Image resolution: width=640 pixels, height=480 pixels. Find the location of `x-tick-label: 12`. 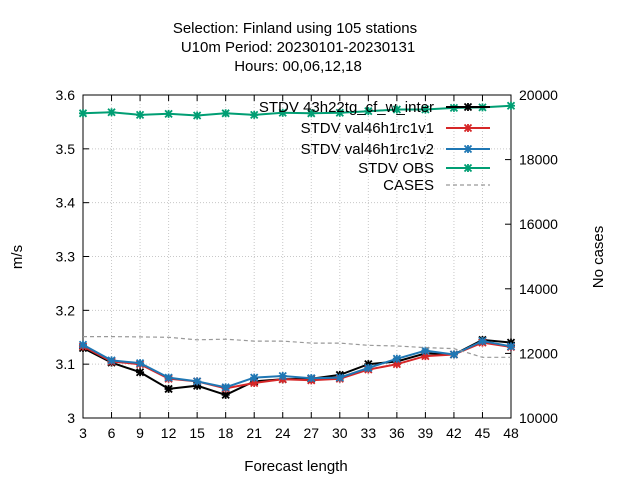

x-tick-label: 12 is located at coordinates (169, 433).